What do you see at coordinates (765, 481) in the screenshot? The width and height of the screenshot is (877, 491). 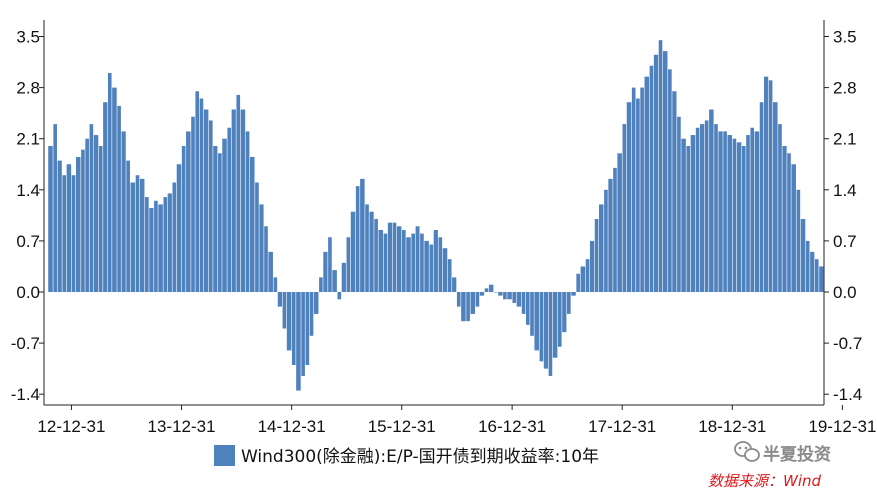 I see `source-note: 数据来源：Wind` at bounding box center [765, 481].